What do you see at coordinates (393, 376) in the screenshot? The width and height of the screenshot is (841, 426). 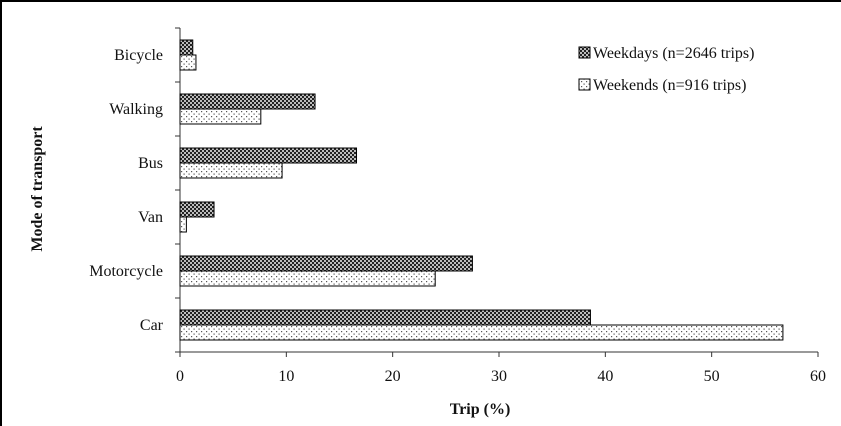 I see `x-tick-label: 20` at bounding box center [393, 376].